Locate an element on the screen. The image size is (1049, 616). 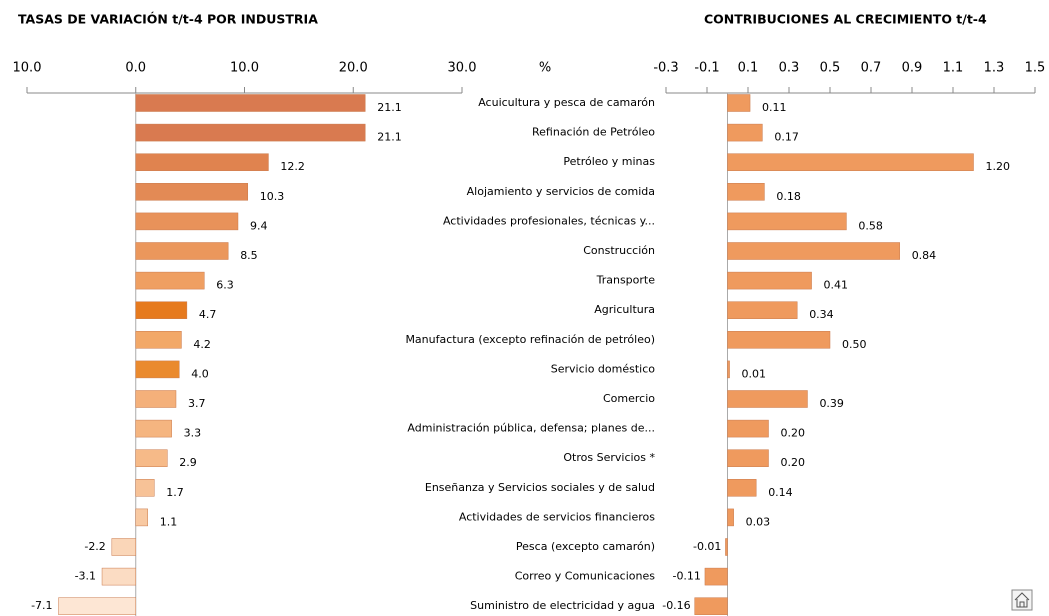
value-label: 0.18 is located at coordinates (788, 196).